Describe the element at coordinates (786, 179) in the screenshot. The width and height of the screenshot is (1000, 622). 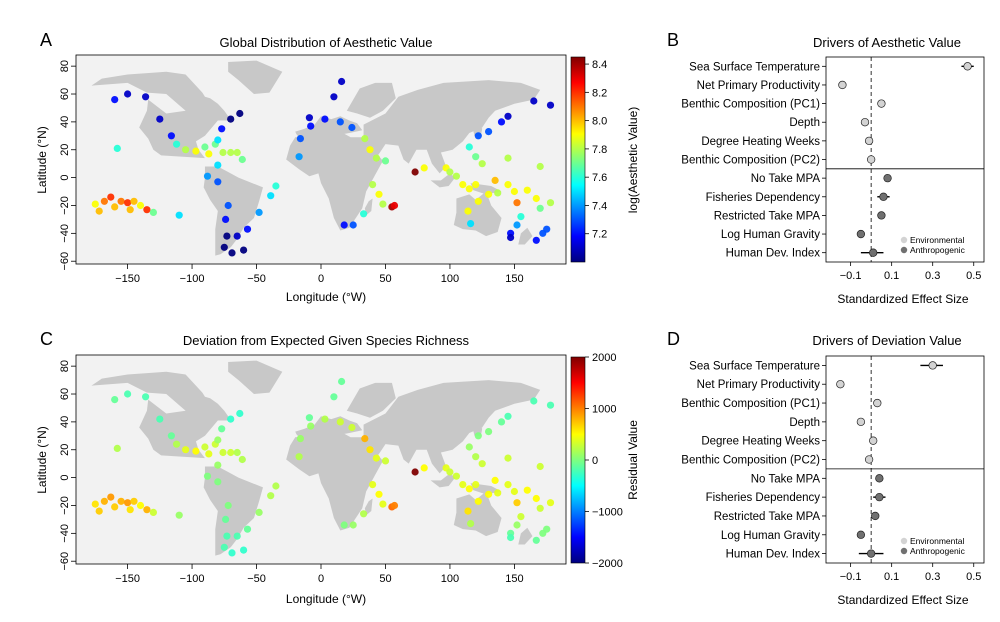
I see `row-label: No Take MPA` at that location.